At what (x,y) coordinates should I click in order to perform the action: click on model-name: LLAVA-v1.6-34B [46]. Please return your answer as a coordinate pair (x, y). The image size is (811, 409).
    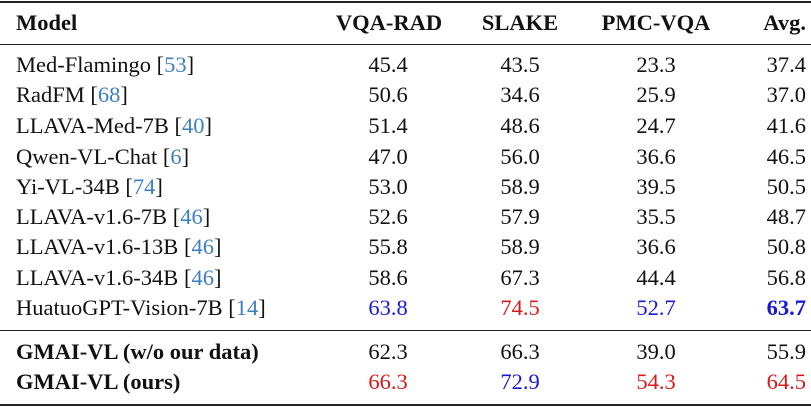
    Looking at the image, I should click on (119, 277).